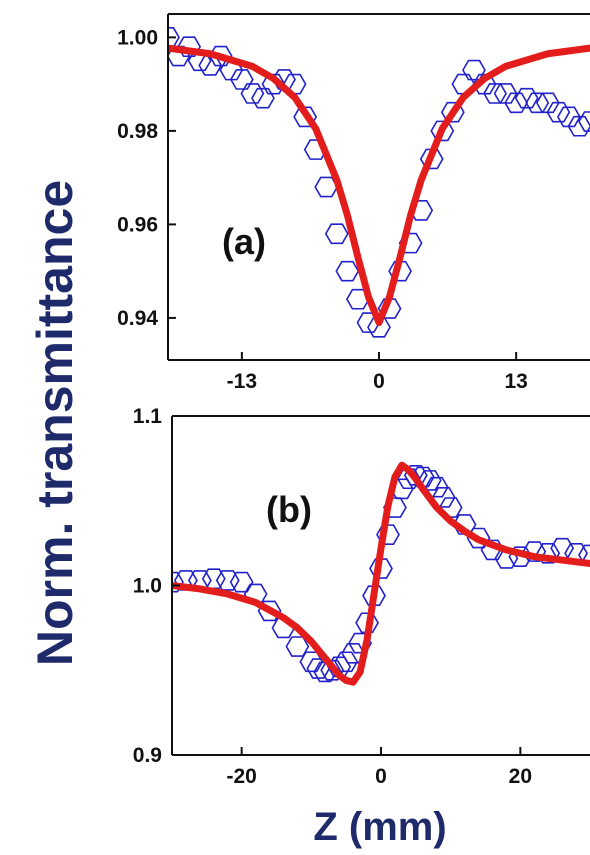 The height and width of the screenshot is (855, 590). Describe the element at coordinates (244, 241) in the screenshot. I see `panel-label: (a)` at that location.